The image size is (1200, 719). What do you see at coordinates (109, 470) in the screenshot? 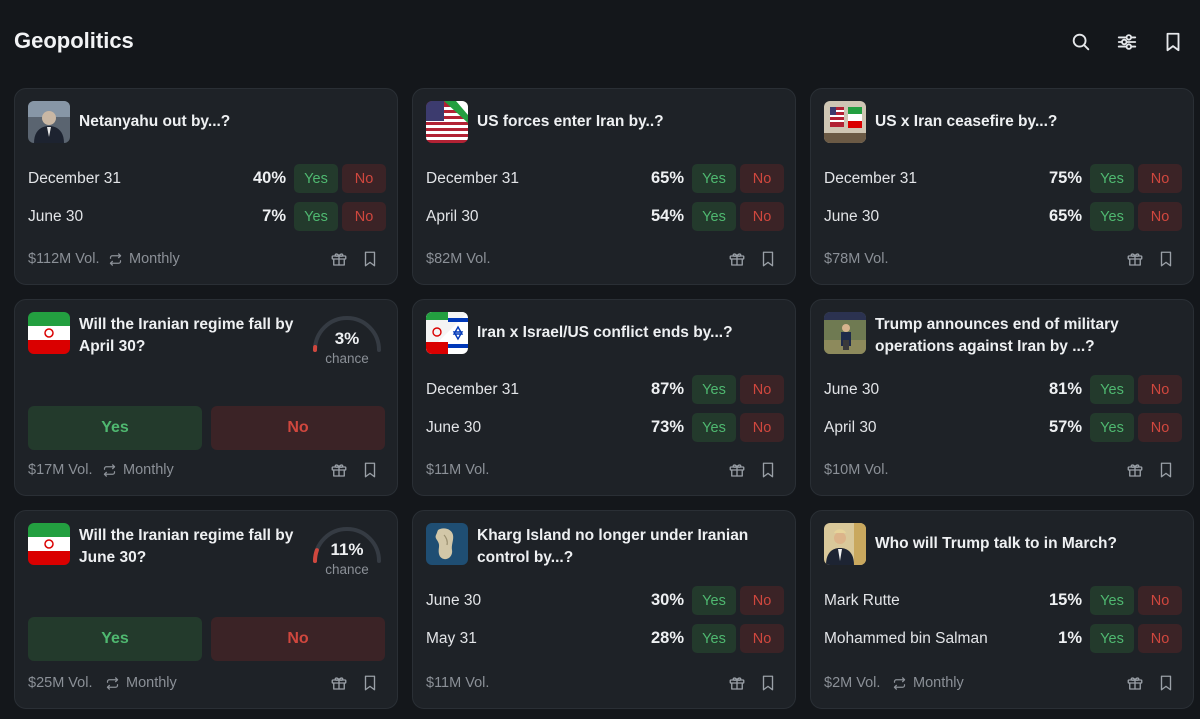
I see `repeat-icon` at bounding box center [109, 470].